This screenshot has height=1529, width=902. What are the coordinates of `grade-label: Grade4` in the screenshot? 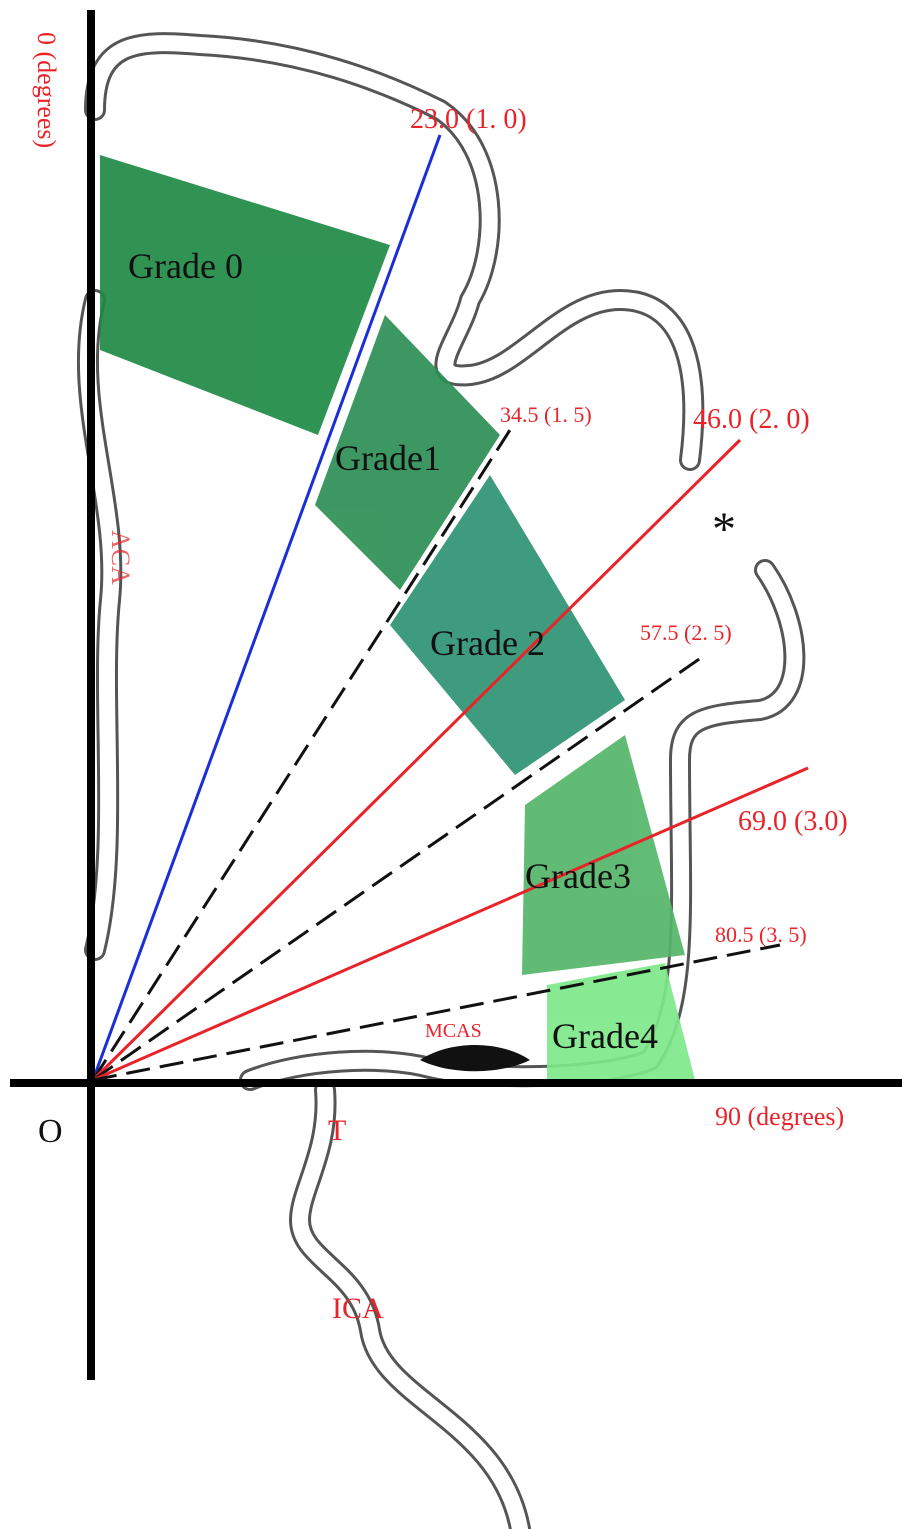 It's located at (605, 1036).